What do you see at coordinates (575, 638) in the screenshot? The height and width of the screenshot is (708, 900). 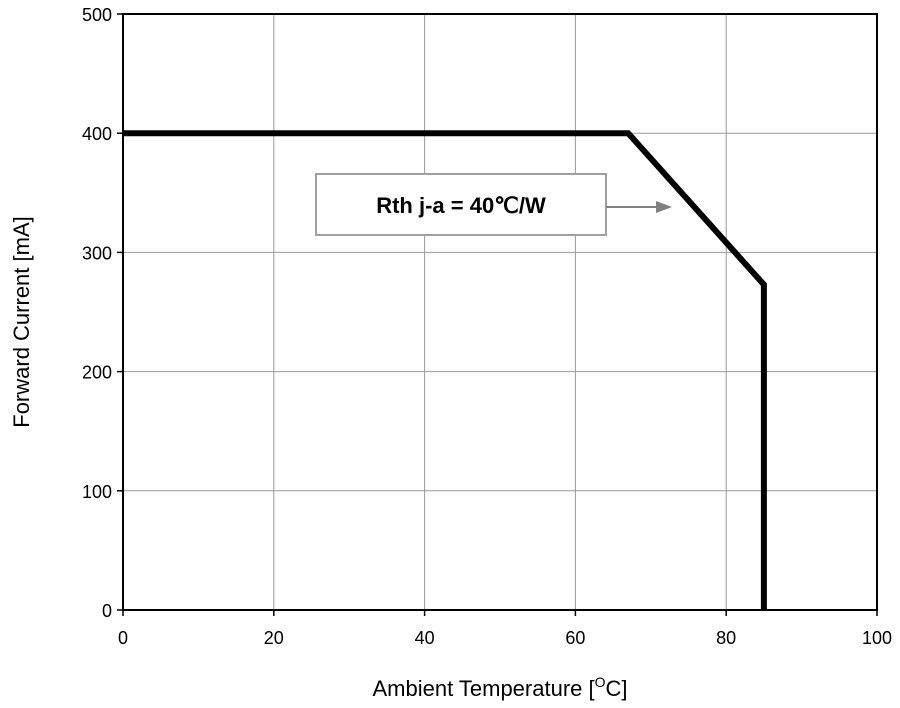 I see `x-tick-label: 60` at bounding box center [575, 638].